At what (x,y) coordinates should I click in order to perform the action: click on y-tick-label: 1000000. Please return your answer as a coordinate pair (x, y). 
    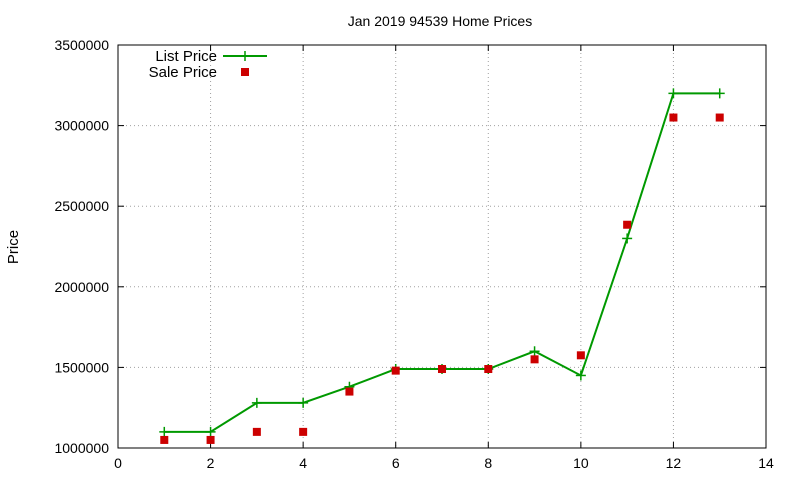
    Looking at the image, I should click on (81, 448).